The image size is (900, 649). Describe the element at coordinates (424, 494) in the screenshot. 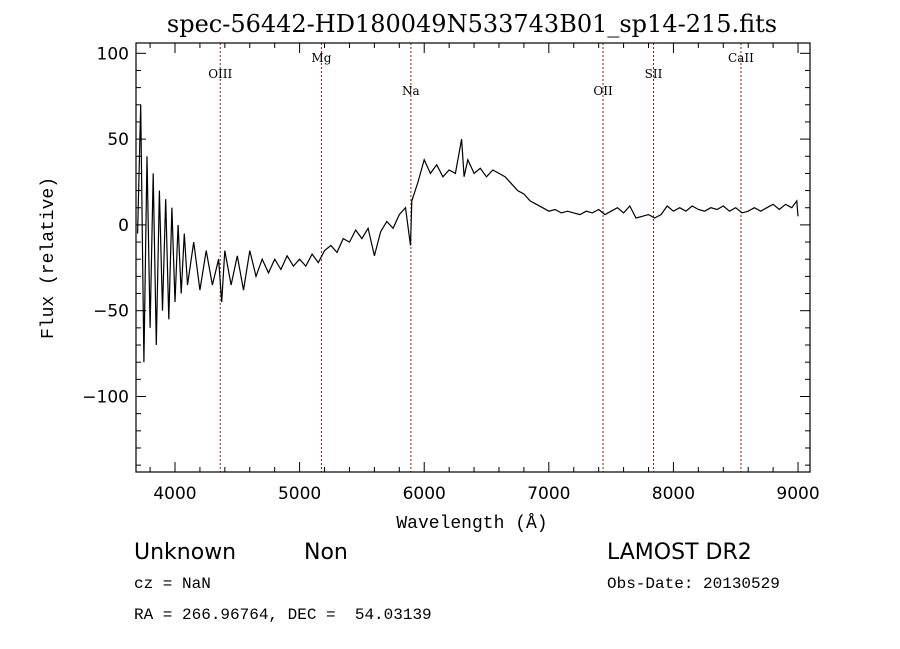

I see `x-tick-label: 6000` at that location.